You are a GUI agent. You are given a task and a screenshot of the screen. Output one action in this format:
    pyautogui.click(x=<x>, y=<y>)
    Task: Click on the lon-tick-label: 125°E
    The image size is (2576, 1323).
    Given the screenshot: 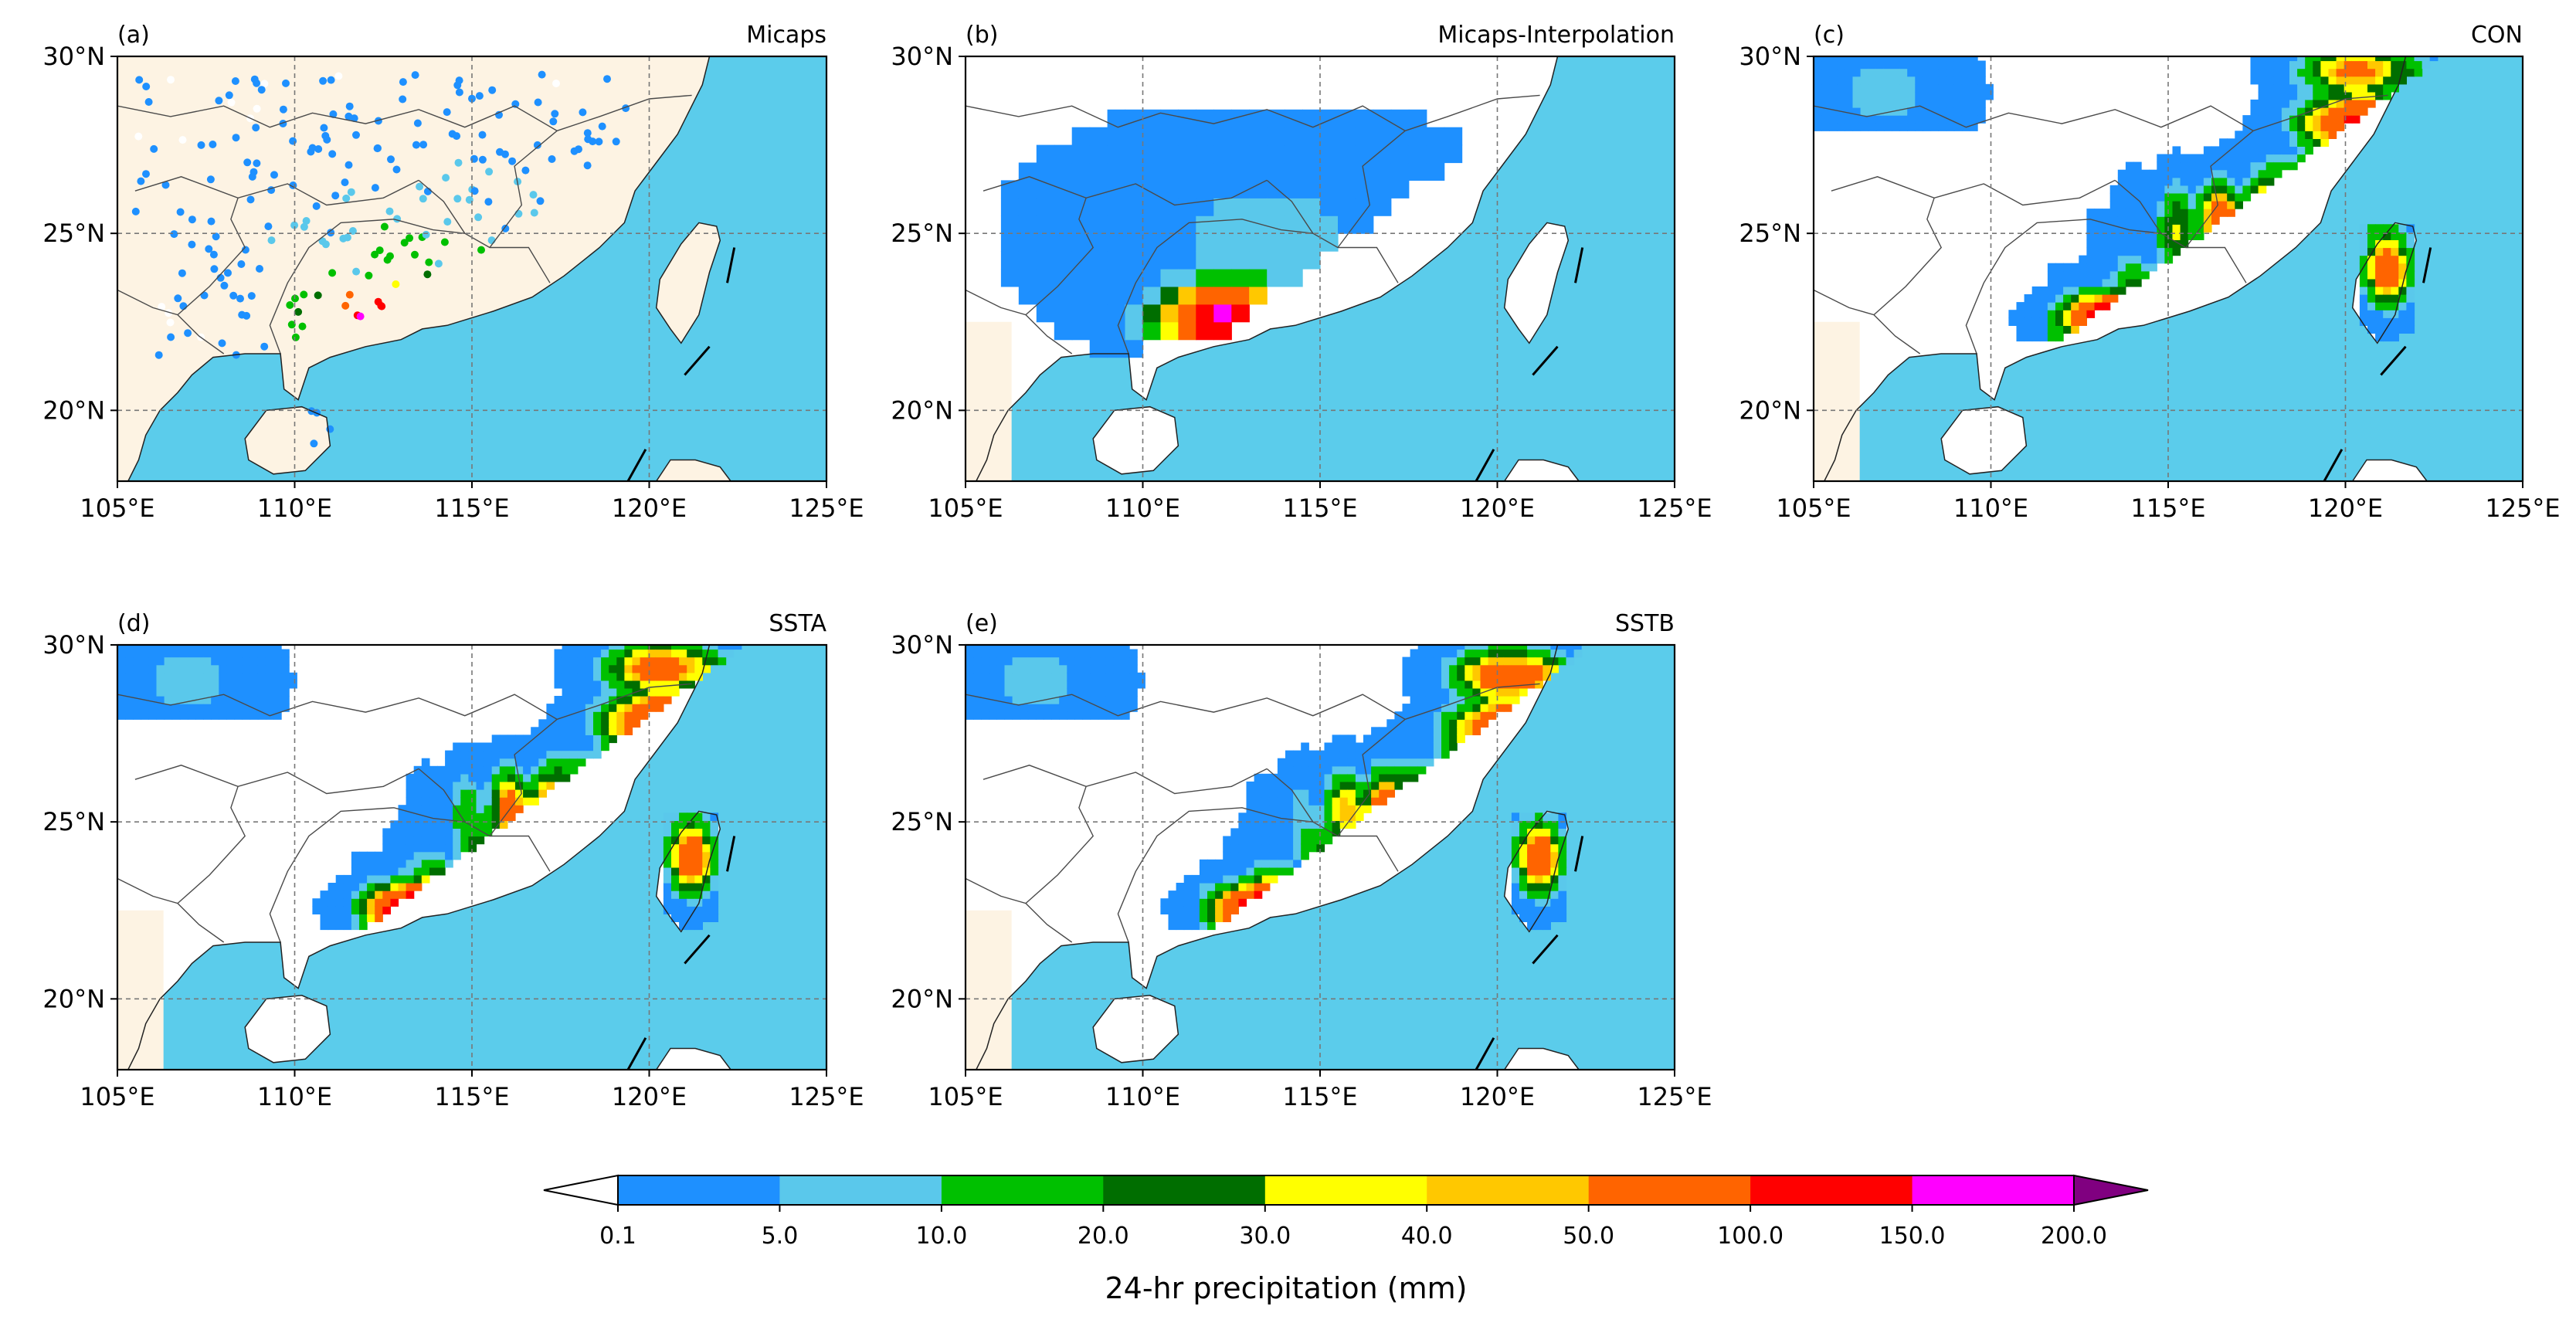 What is the action you would take?
    pyautogui.click(x=827, y=509)
    